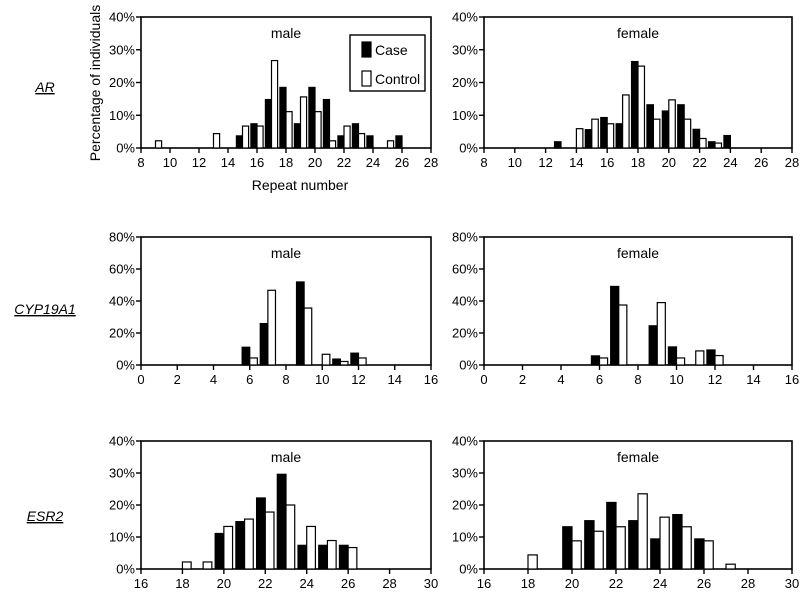 Image resolution: width=800 pixels, height=592 pixels. What do you see at coordinates (213, 379) in the screenshot?
I see `x-tick-label: 4` at bounding box center [213, 379].